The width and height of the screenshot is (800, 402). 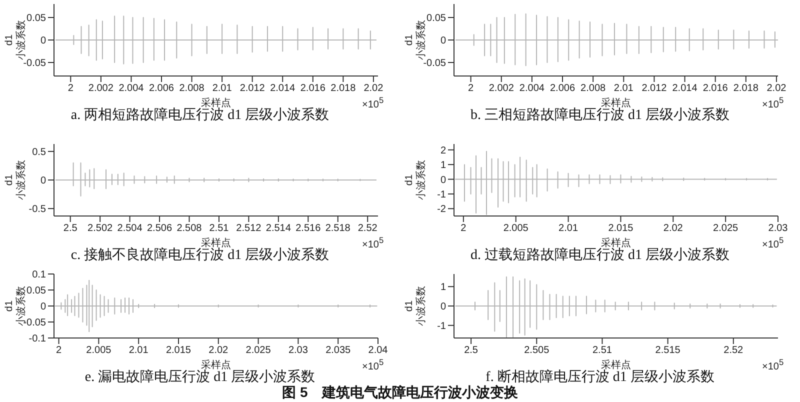 I want to click on y-tick-label: 0.1, so click(x=39, y=275).